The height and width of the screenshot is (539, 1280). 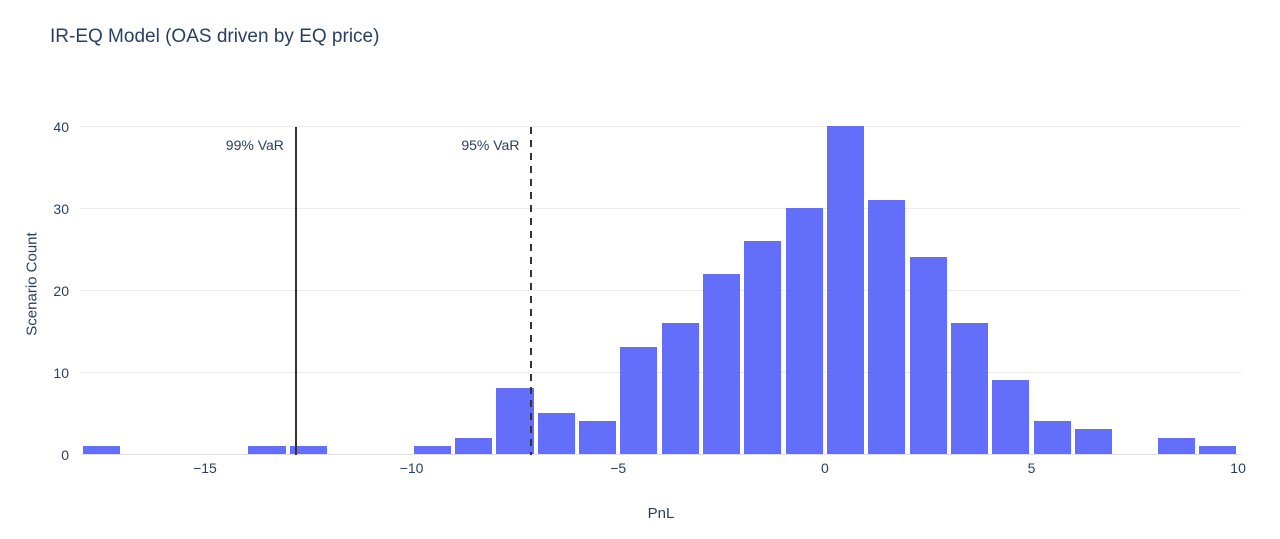 I want to click on x-axis-line, so click(x=661, y=454).